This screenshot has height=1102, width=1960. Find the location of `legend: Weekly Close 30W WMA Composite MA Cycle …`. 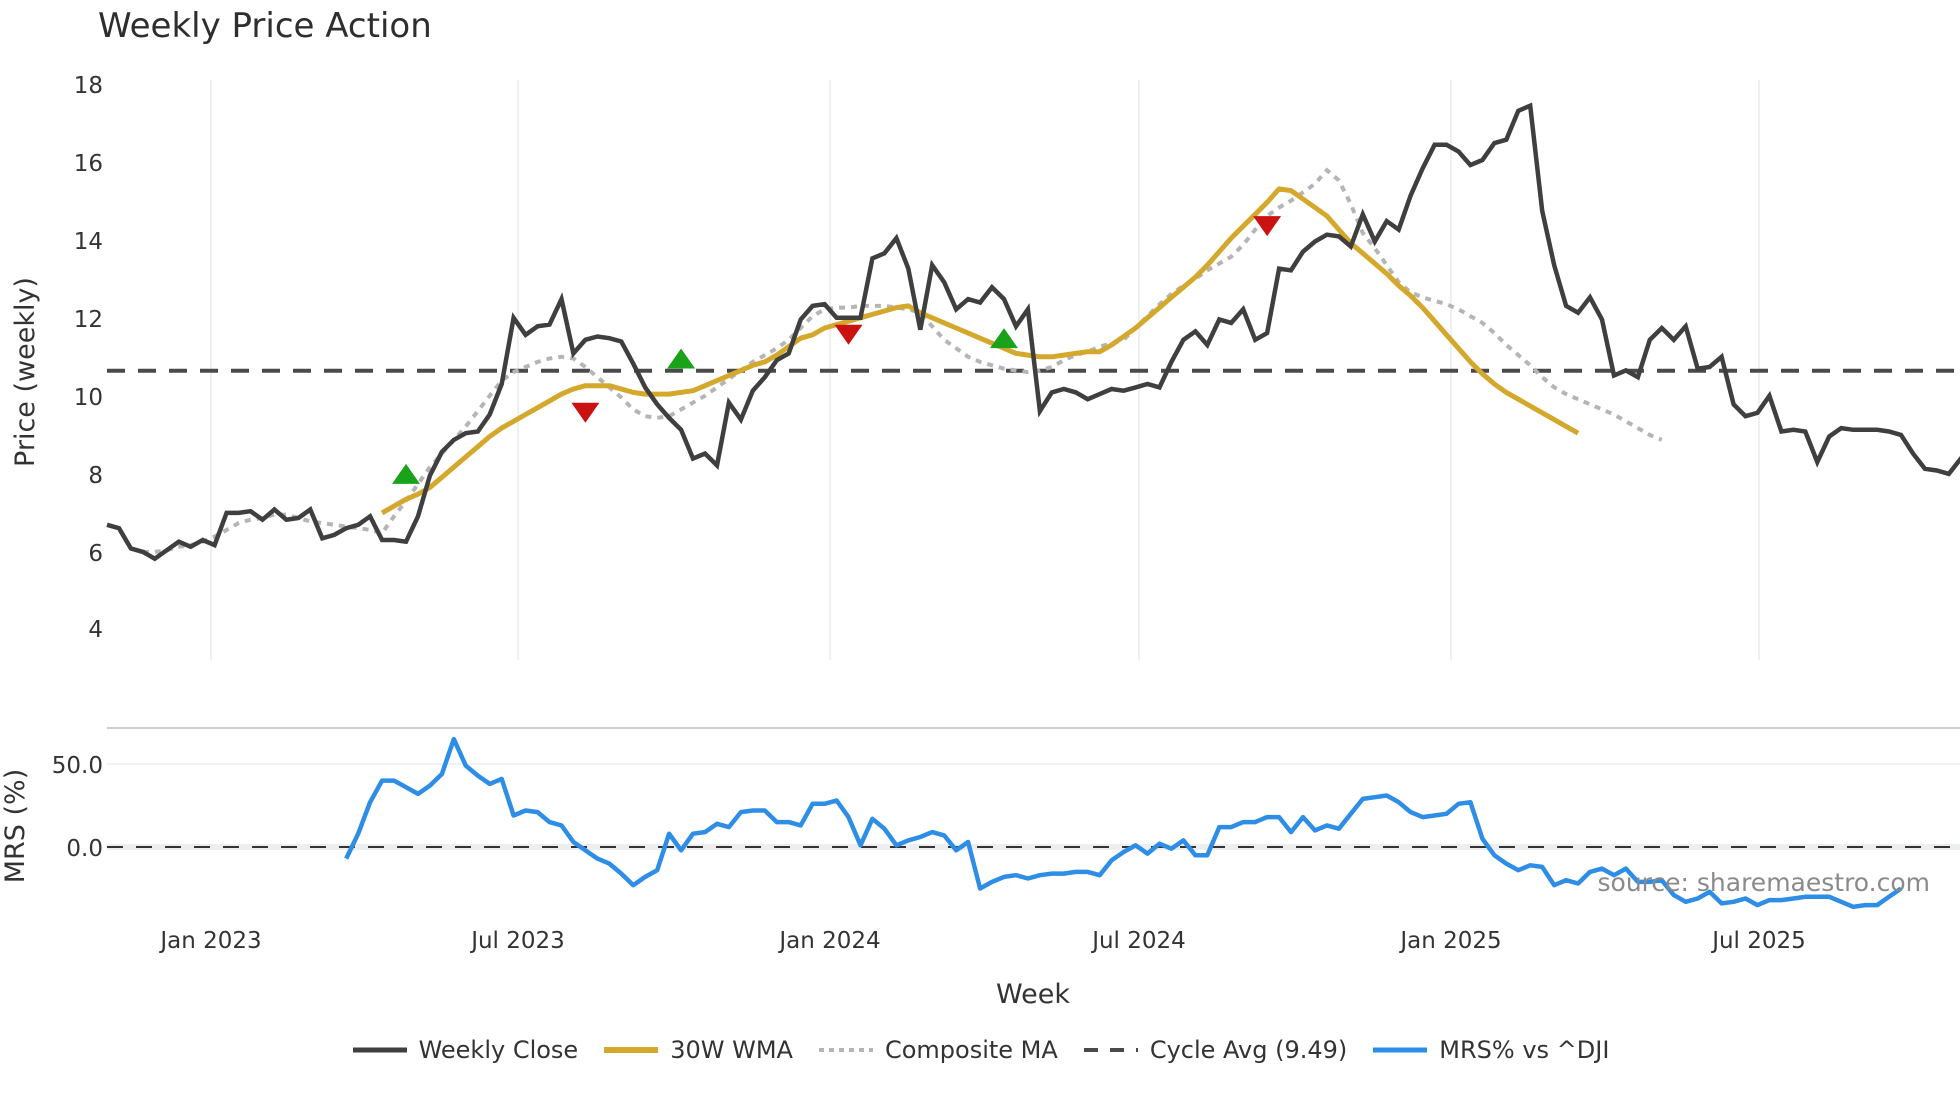

legend: Weekly Close 30W WMA Composite MA Cycle … is located at coordinates (980, 1050).